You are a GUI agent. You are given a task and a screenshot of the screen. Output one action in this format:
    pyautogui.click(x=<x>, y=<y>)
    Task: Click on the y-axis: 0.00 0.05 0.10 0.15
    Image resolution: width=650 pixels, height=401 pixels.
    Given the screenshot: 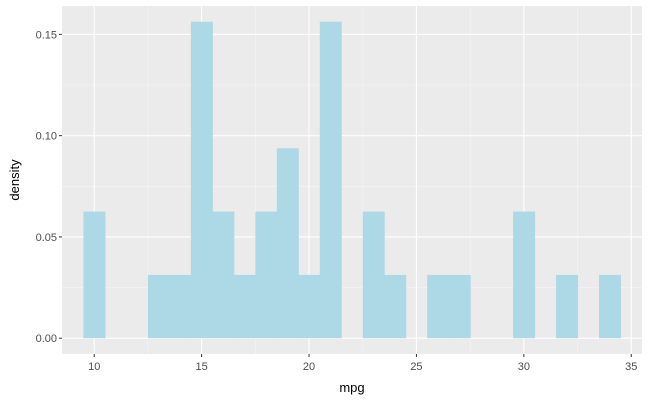 What is the action you would take?
    pyautogui.click(x=49, y=187)
    